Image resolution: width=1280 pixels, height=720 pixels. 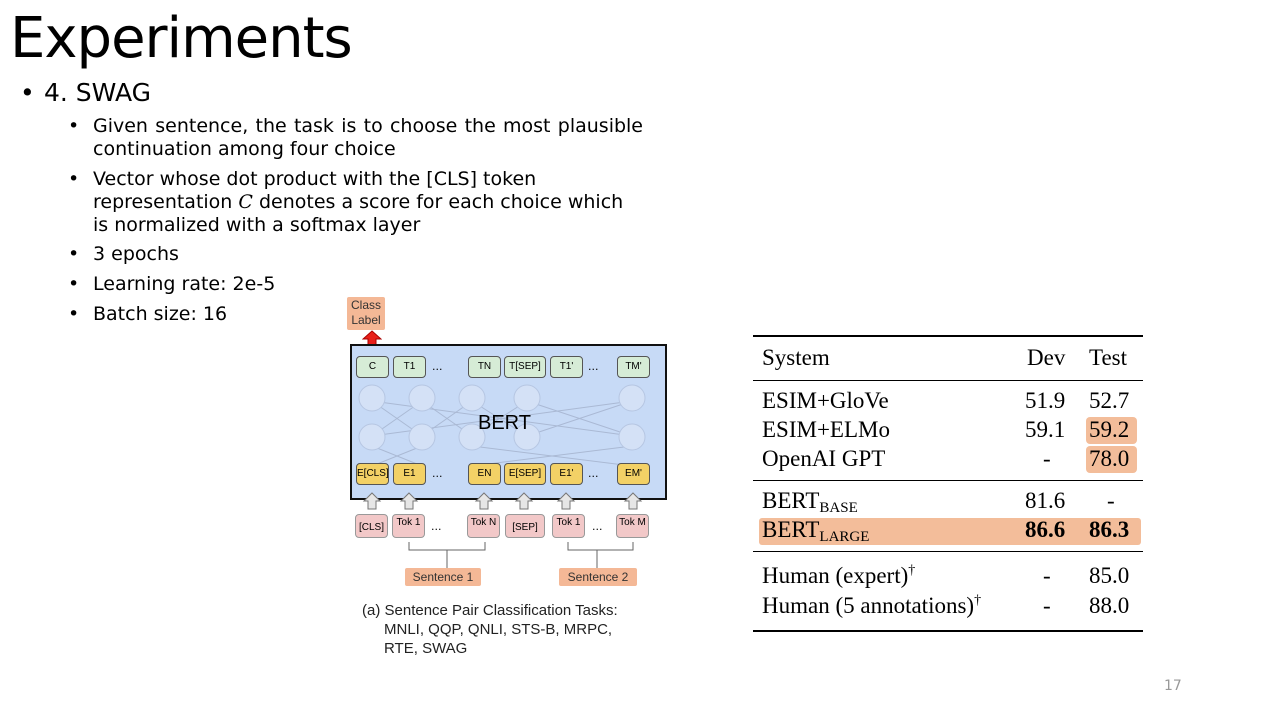 What do you see at coordinates (838, 508) in the screenshot?
I see `system-subscript: BASE` at bounding box center [838, 508].